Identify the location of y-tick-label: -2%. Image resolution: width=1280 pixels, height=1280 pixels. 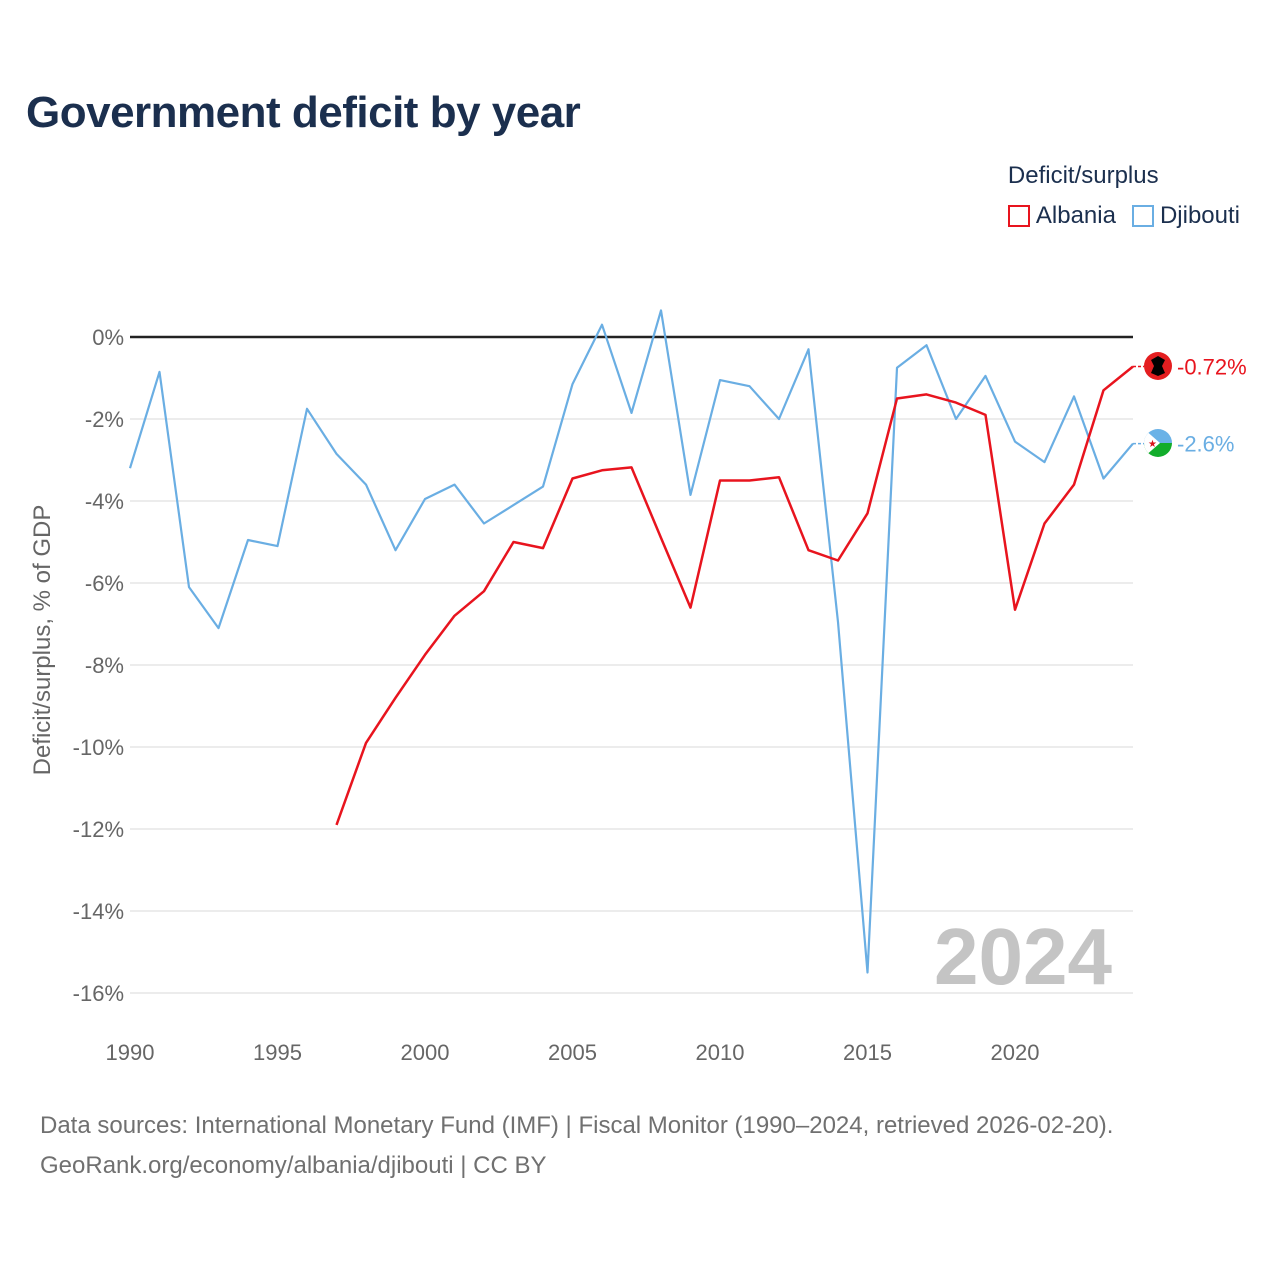
(104, 419).